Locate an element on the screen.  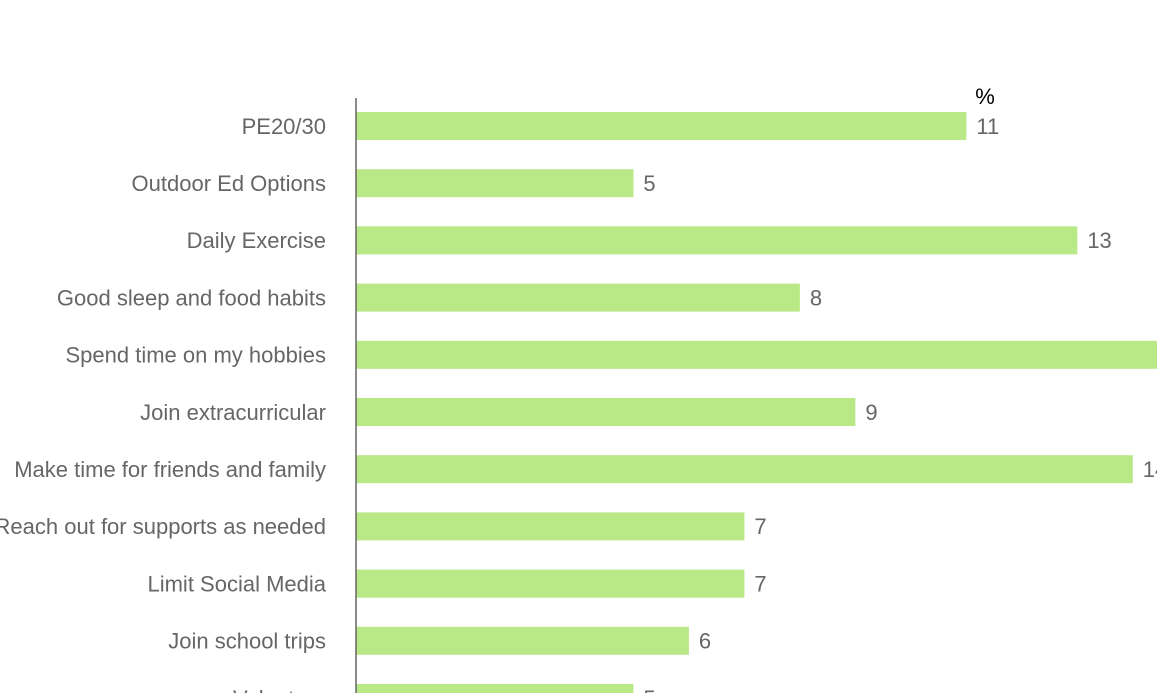
unit-label: % is located at coordinates (985, 96).